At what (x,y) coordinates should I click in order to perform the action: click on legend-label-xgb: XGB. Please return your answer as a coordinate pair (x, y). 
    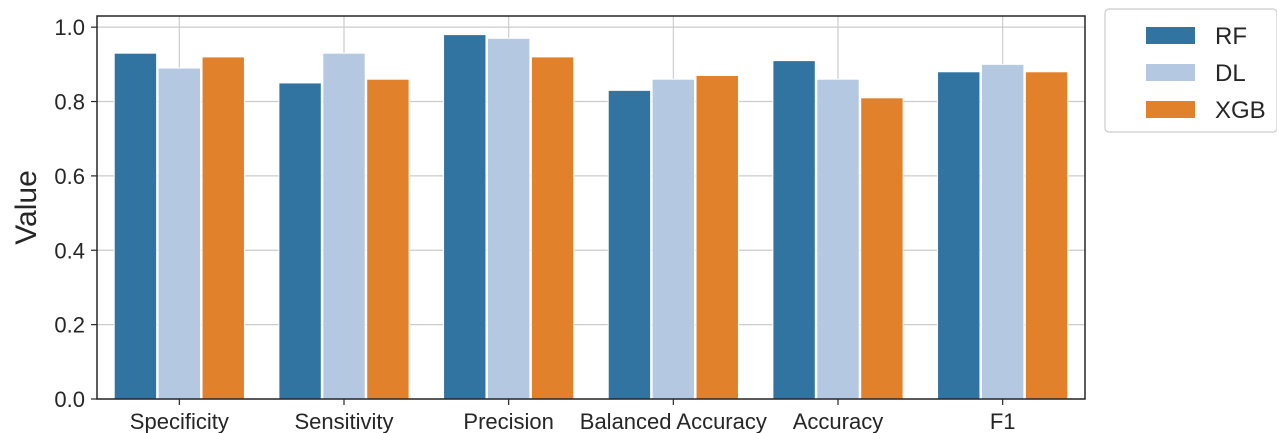
    Looking at the image, I should click on (1240, 110).